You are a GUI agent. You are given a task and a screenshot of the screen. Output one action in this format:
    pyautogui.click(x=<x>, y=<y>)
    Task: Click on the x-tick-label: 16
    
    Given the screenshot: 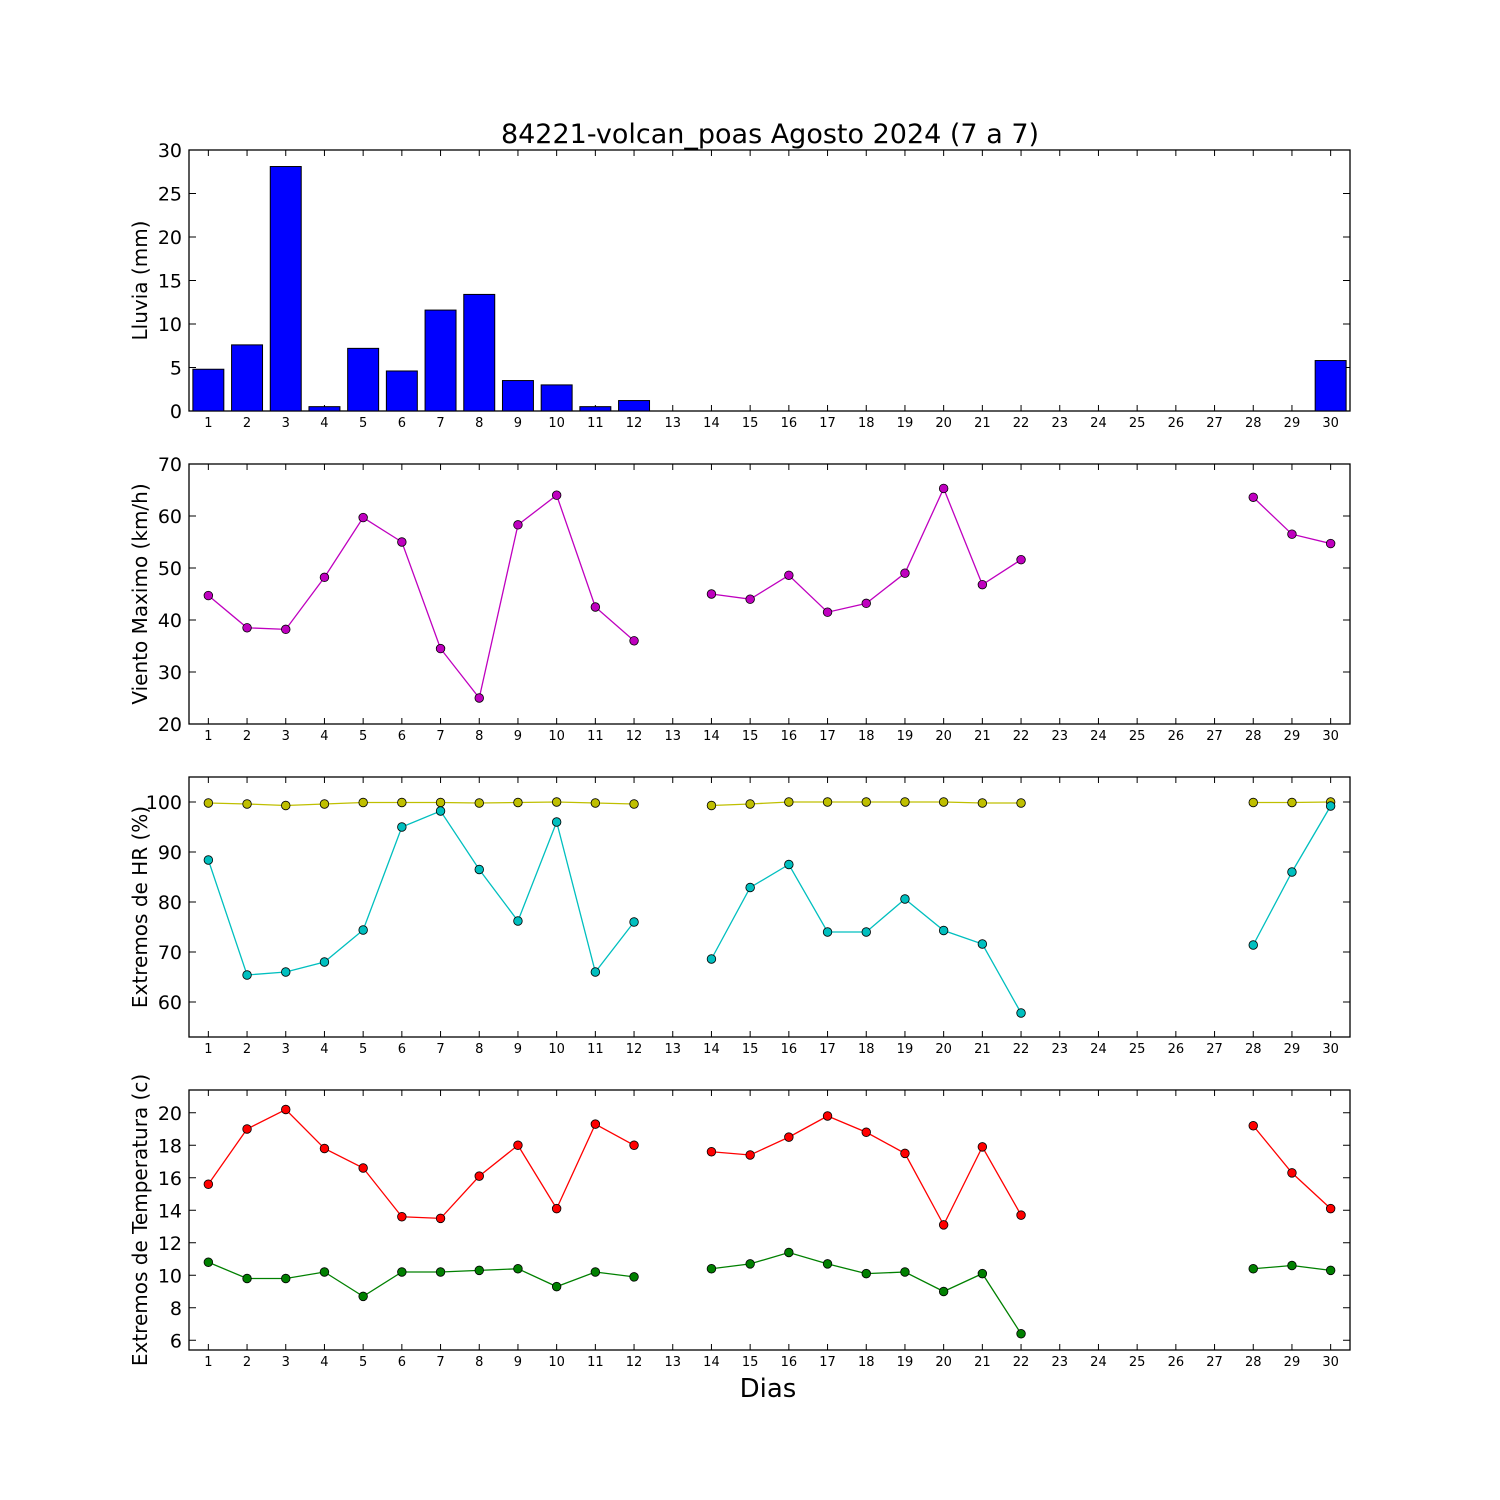 What is the action you would take?
    pyautogui.click(x=789, y=736)
    